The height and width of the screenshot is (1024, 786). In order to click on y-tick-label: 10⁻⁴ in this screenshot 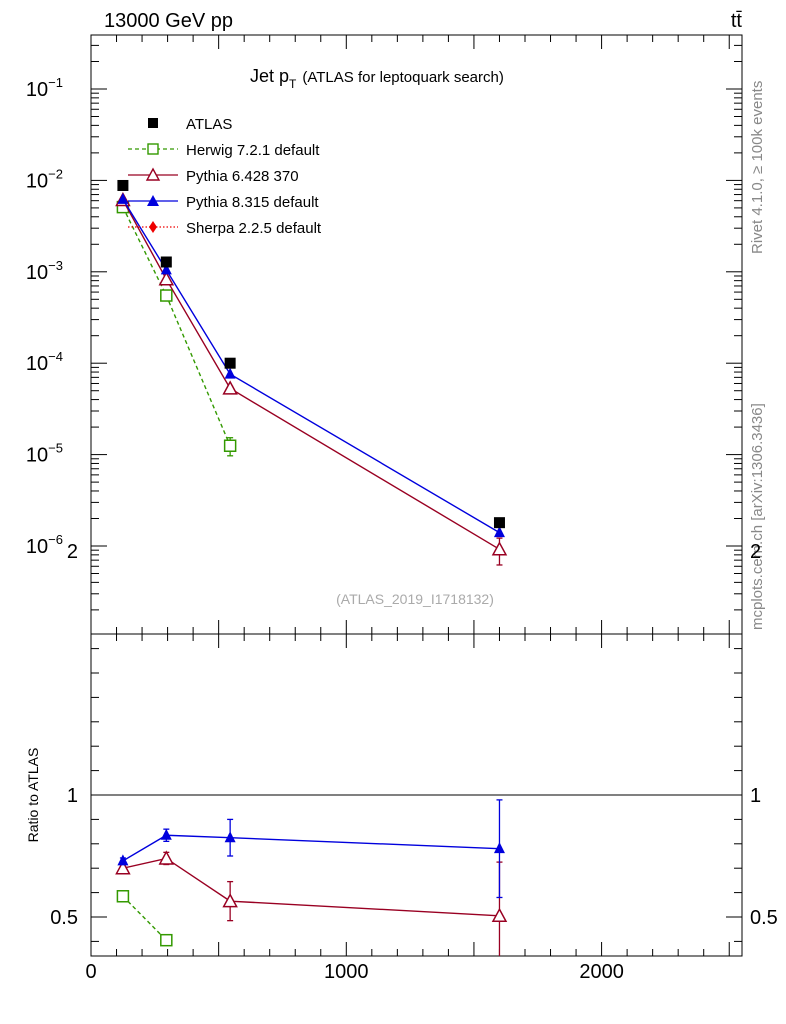, I will do `click(44, 362)`.